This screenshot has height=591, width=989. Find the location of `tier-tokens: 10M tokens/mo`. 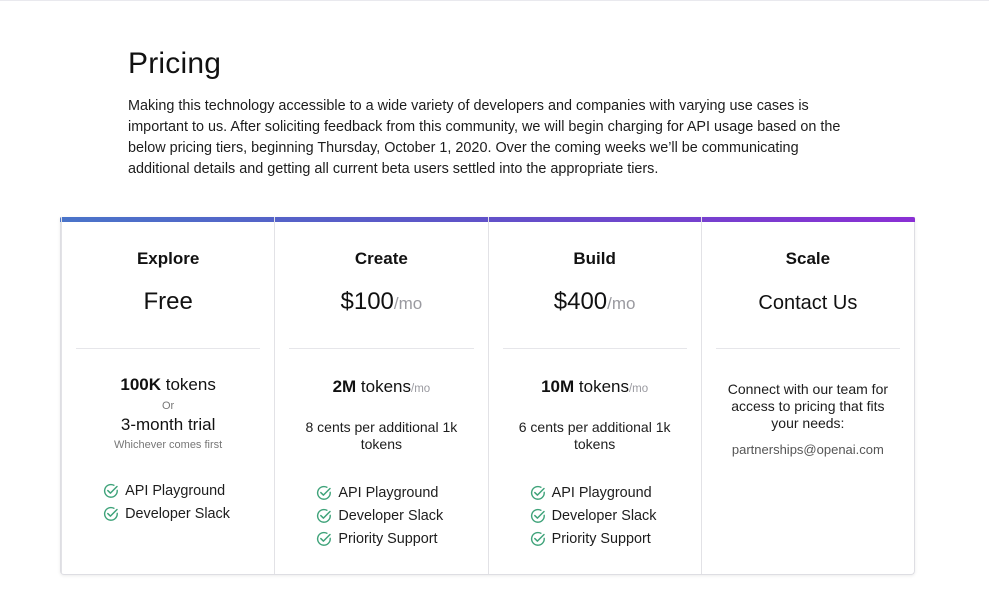

tier-tokens: 10M tokens/mo is located at coordinates (595, 387).